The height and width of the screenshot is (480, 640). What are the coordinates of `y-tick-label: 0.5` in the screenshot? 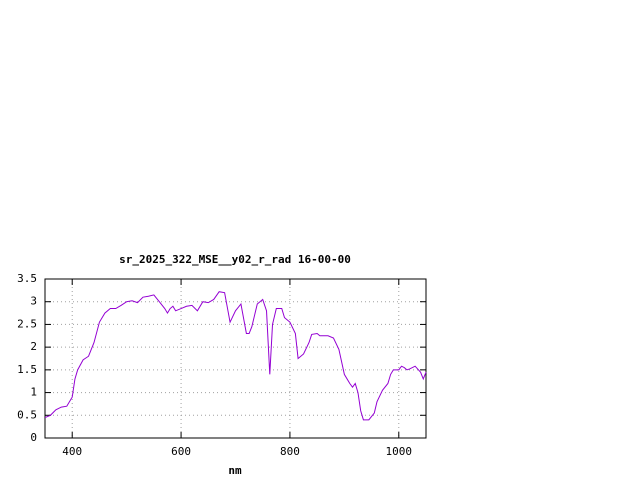 It's located at (27, 414).